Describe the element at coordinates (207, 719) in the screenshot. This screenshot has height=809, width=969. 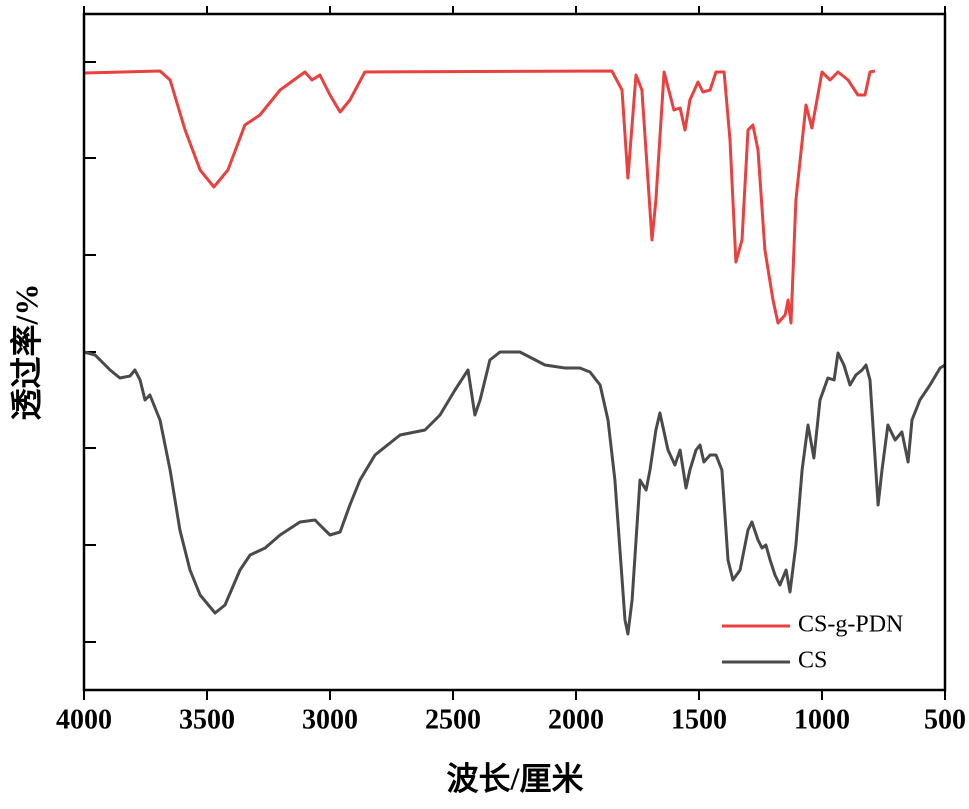
I see `x-tick-label: 3500` at that location.